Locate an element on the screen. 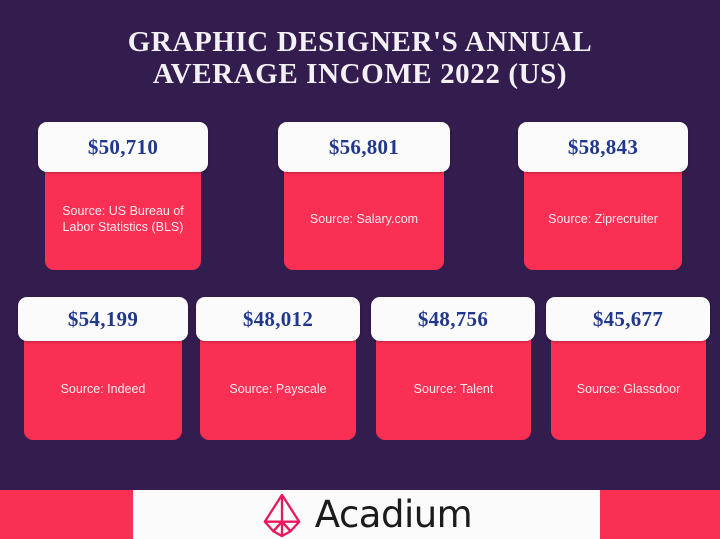 The width and height of the screenshot is (720, 539). title-line-2: Average Income 2022 (US) is located at coordinates (360, 74).